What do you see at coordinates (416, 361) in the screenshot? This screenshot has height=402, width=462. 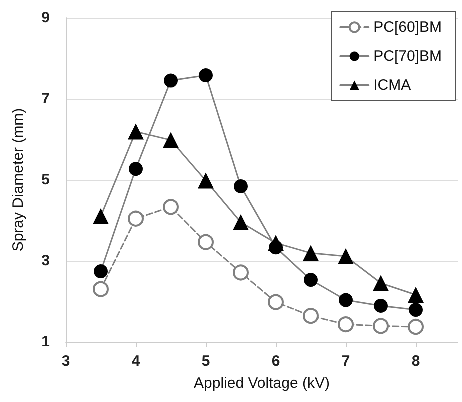 I see `x-tick-label: 8` at bounding box center [416, 361].